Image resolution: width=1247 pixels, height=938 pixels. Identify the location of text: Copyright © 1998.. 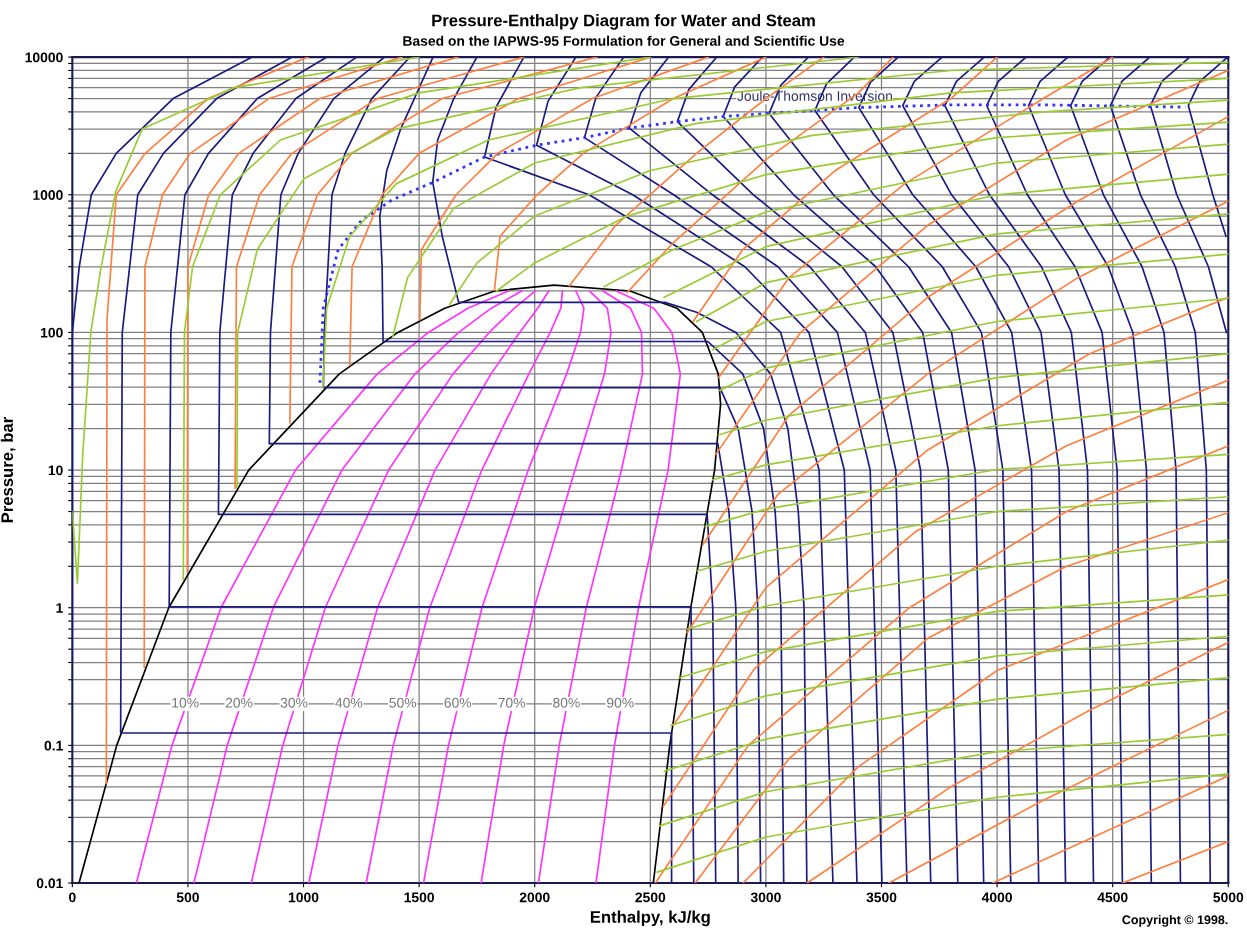
(1175, 921).